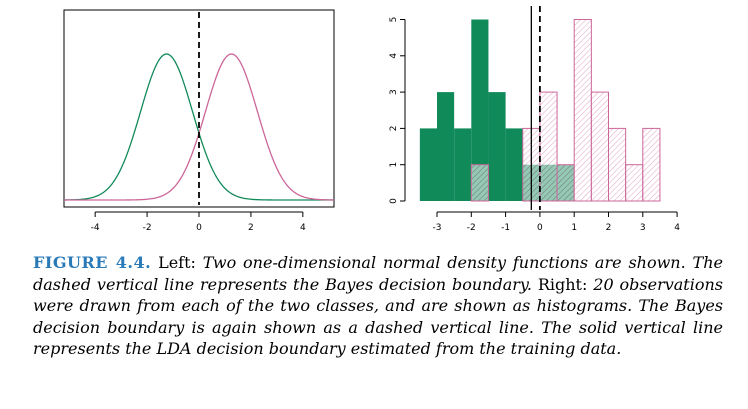 The height and width of the screenshot is (409, 748). Describe the element at coordinates (394, 129) in the screenshot. I see `right-y-tick-label: 2` at that location.